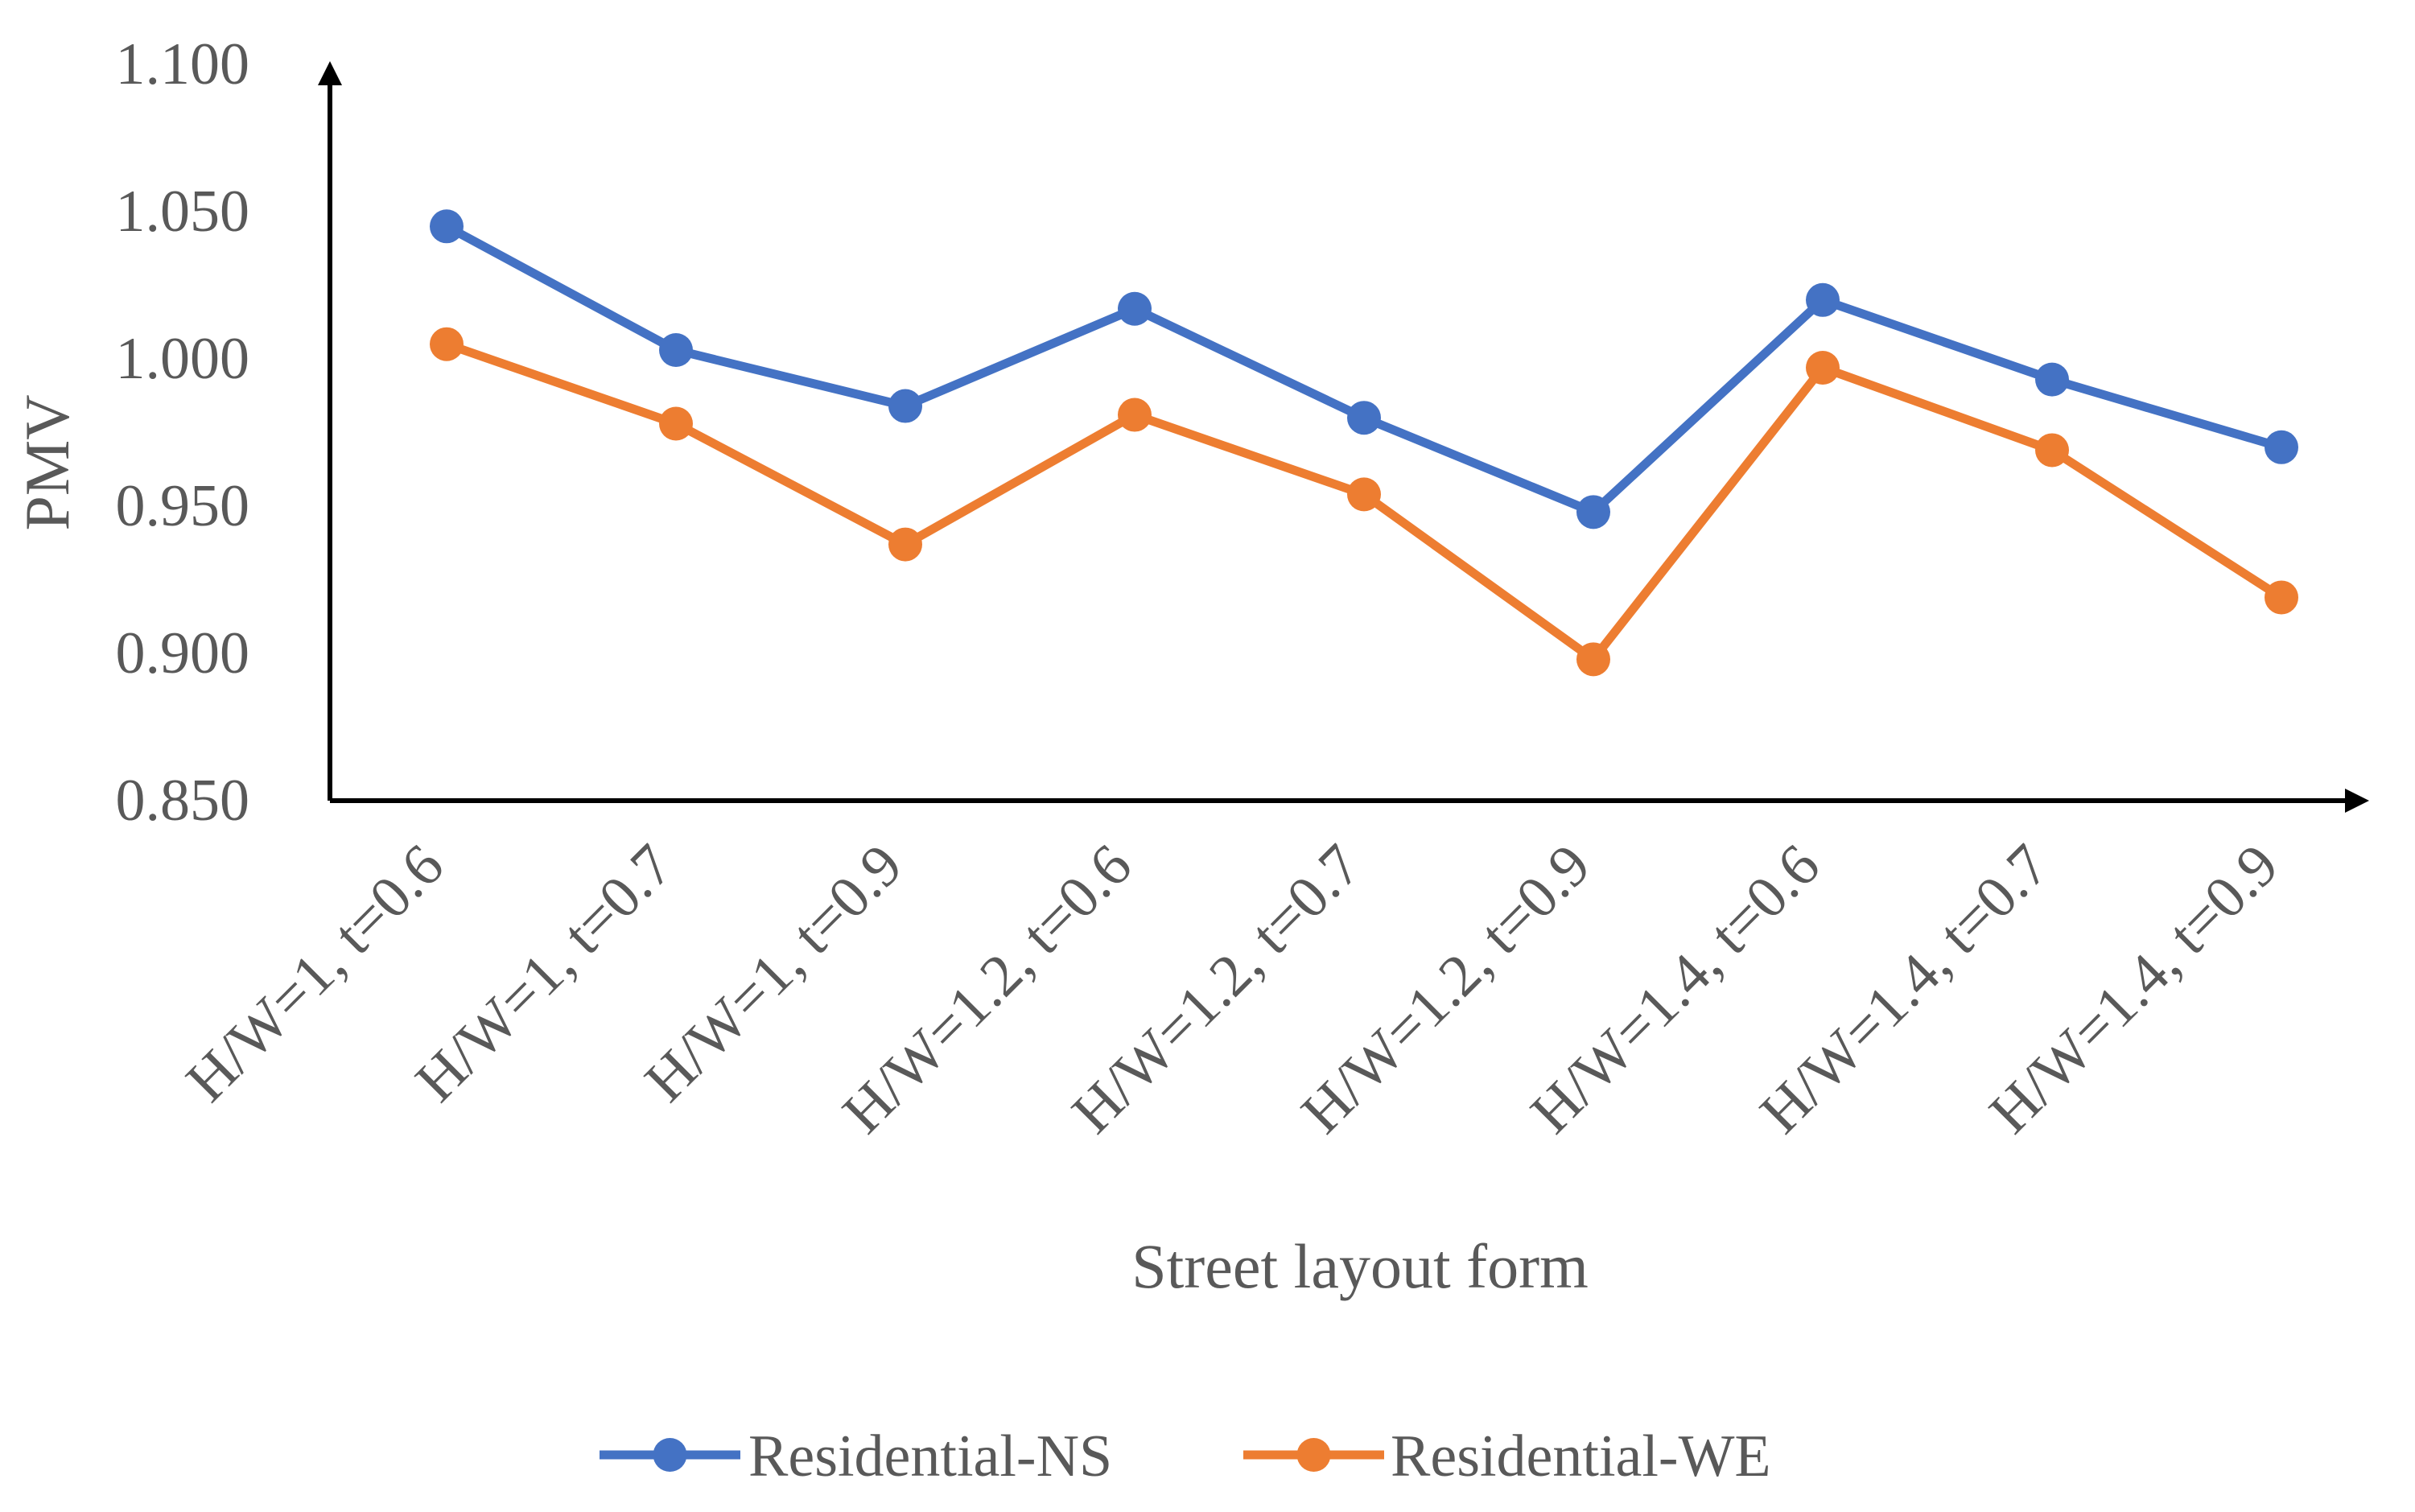 Image resolution: width=2415 pixels, height=1512 pixels. I want to click on y-axis-tick-labels: 0.850 0.900 0.950 1.000 1.050 1.100, so click(183, 432).